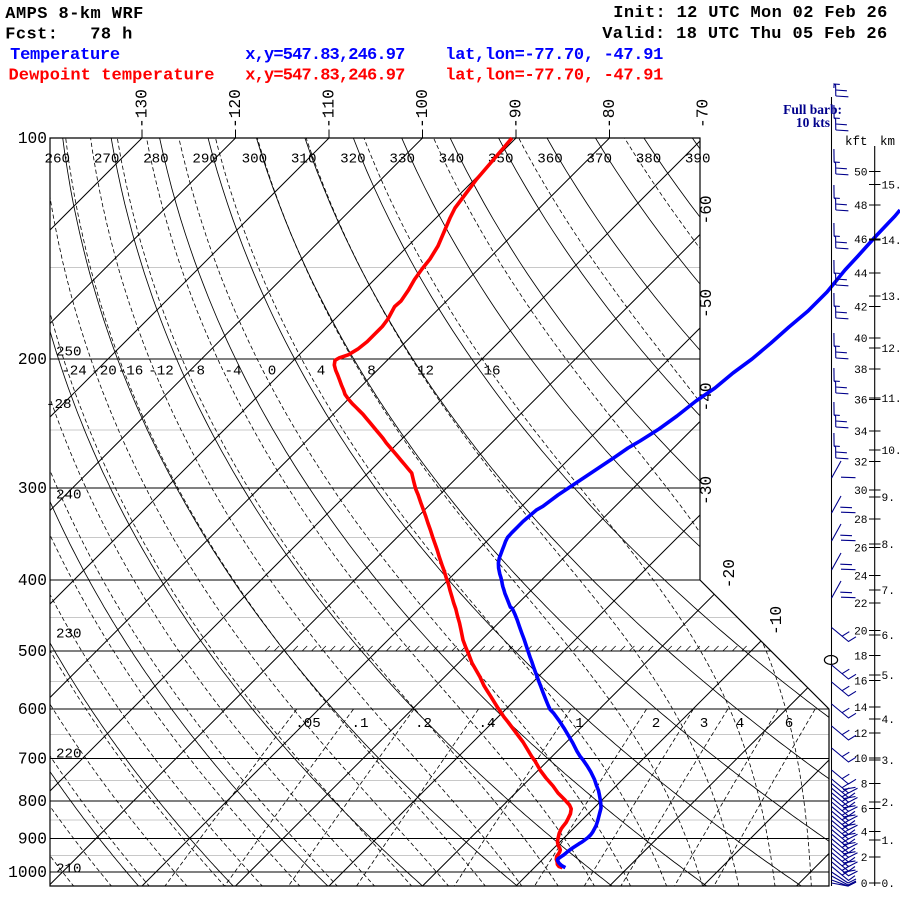 The height and width of the screenshot is (900, 900). I want to click on svg-text: 330, so click(402, 160).